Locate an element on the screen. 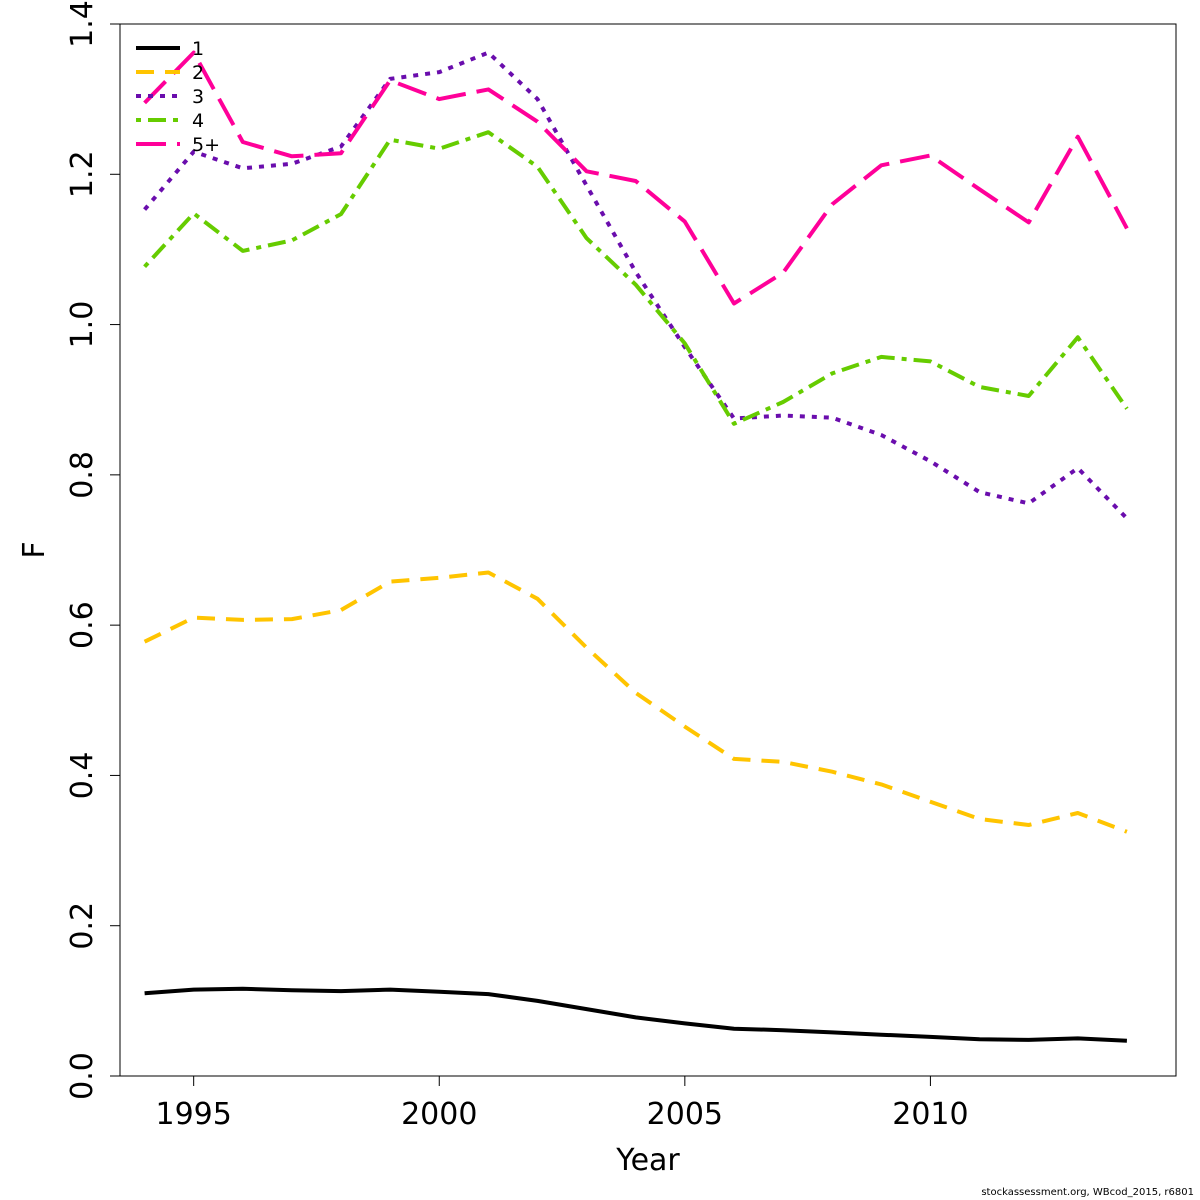 The width and height of the screenshot is (1200, 1200). y-tick-label: 0.4 is located at coordinates (82, 776).